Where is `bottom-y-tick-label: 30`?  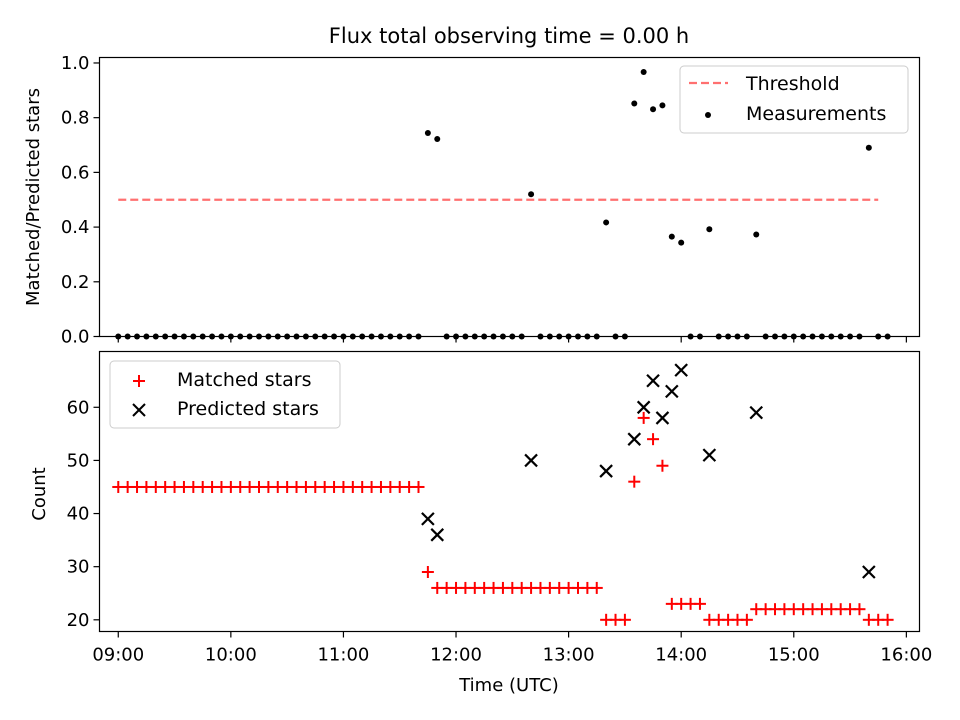
bottom-y-tick-label: 30 is located at coordinates (78, 567).